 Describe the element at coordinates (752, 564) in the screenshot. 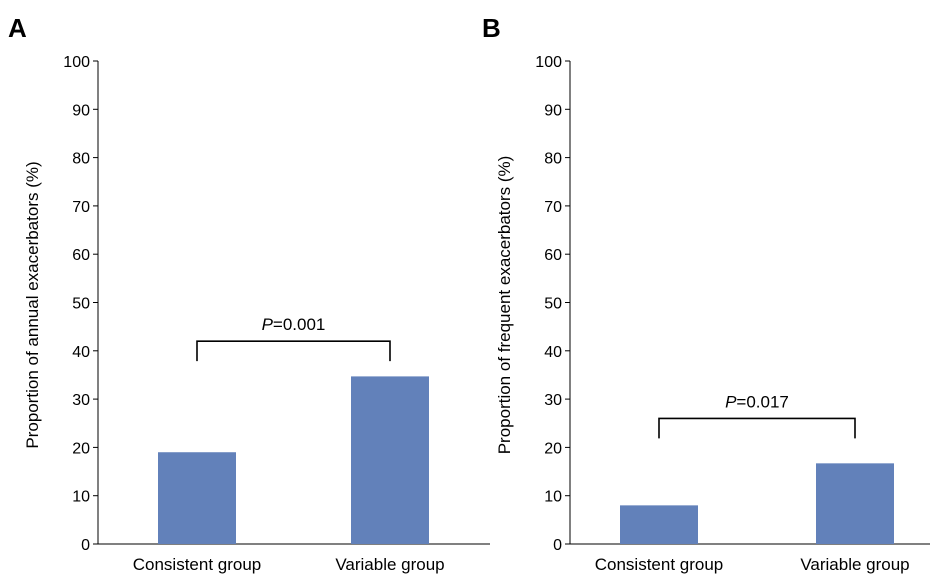

I see `panel-b-category-labels: Consistent group Variable group` at that location.